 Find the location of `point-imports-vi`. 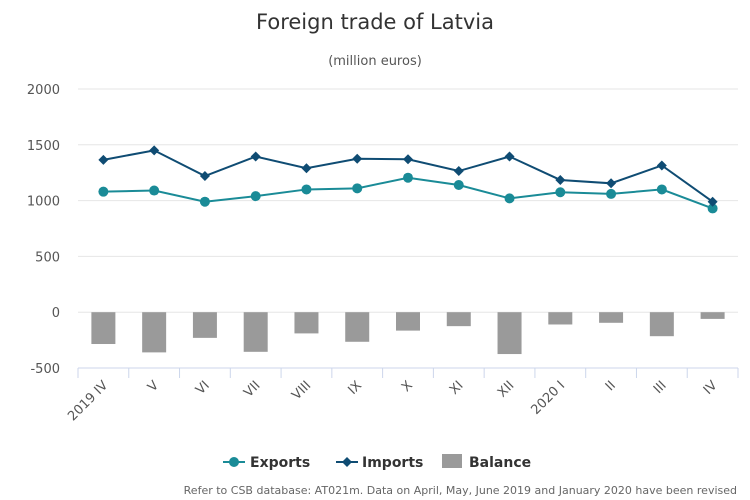

point-imports-vi is located at coordinates (204, 176).